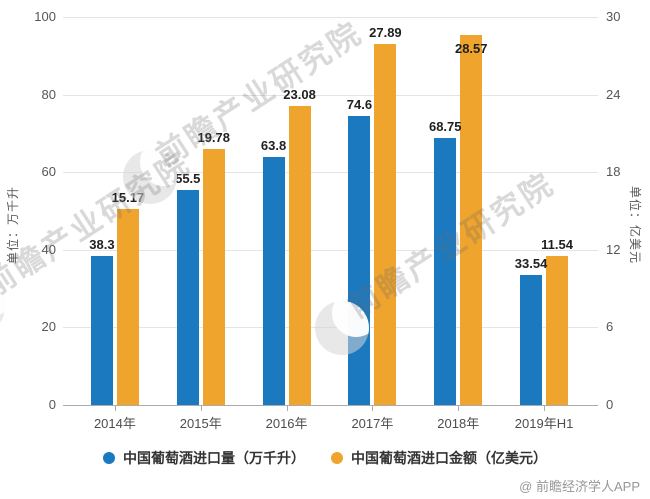 The width and height of the screenshot is (650, 499). What do you see at coordinates (531, 263) in the screenshot?
I see `data-label: 33.54` at bounding box center [531, 263].